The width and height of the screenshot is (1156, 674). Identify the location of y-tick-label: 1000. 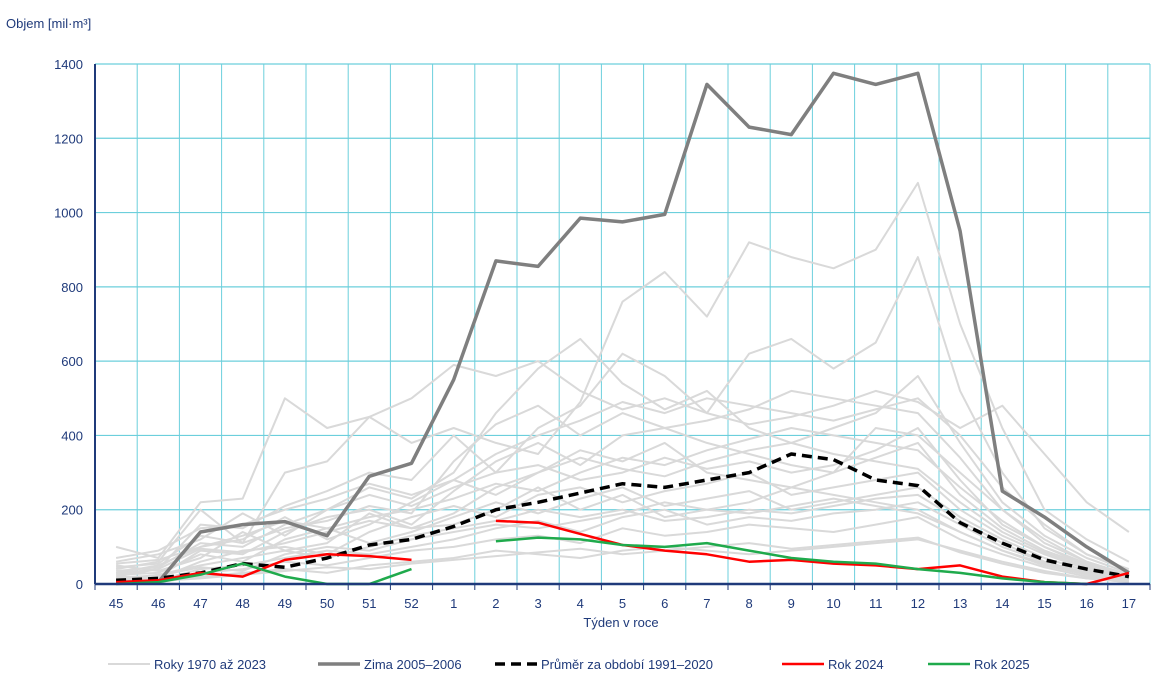
(68, 213).